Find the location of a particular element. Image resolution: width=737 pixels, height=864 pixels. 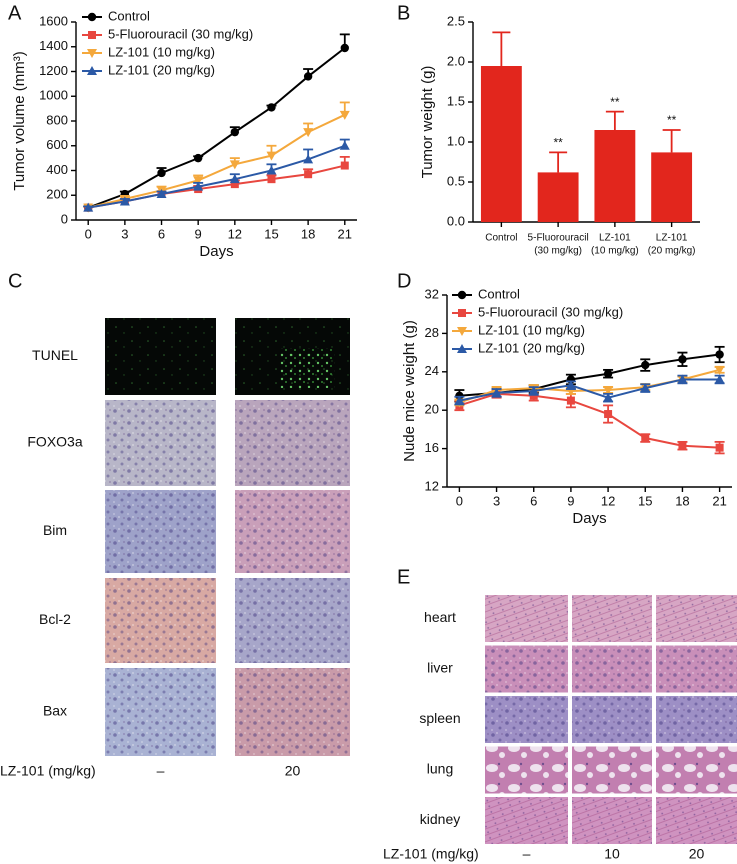

row-label: lung is located at coordinates (440, 769).